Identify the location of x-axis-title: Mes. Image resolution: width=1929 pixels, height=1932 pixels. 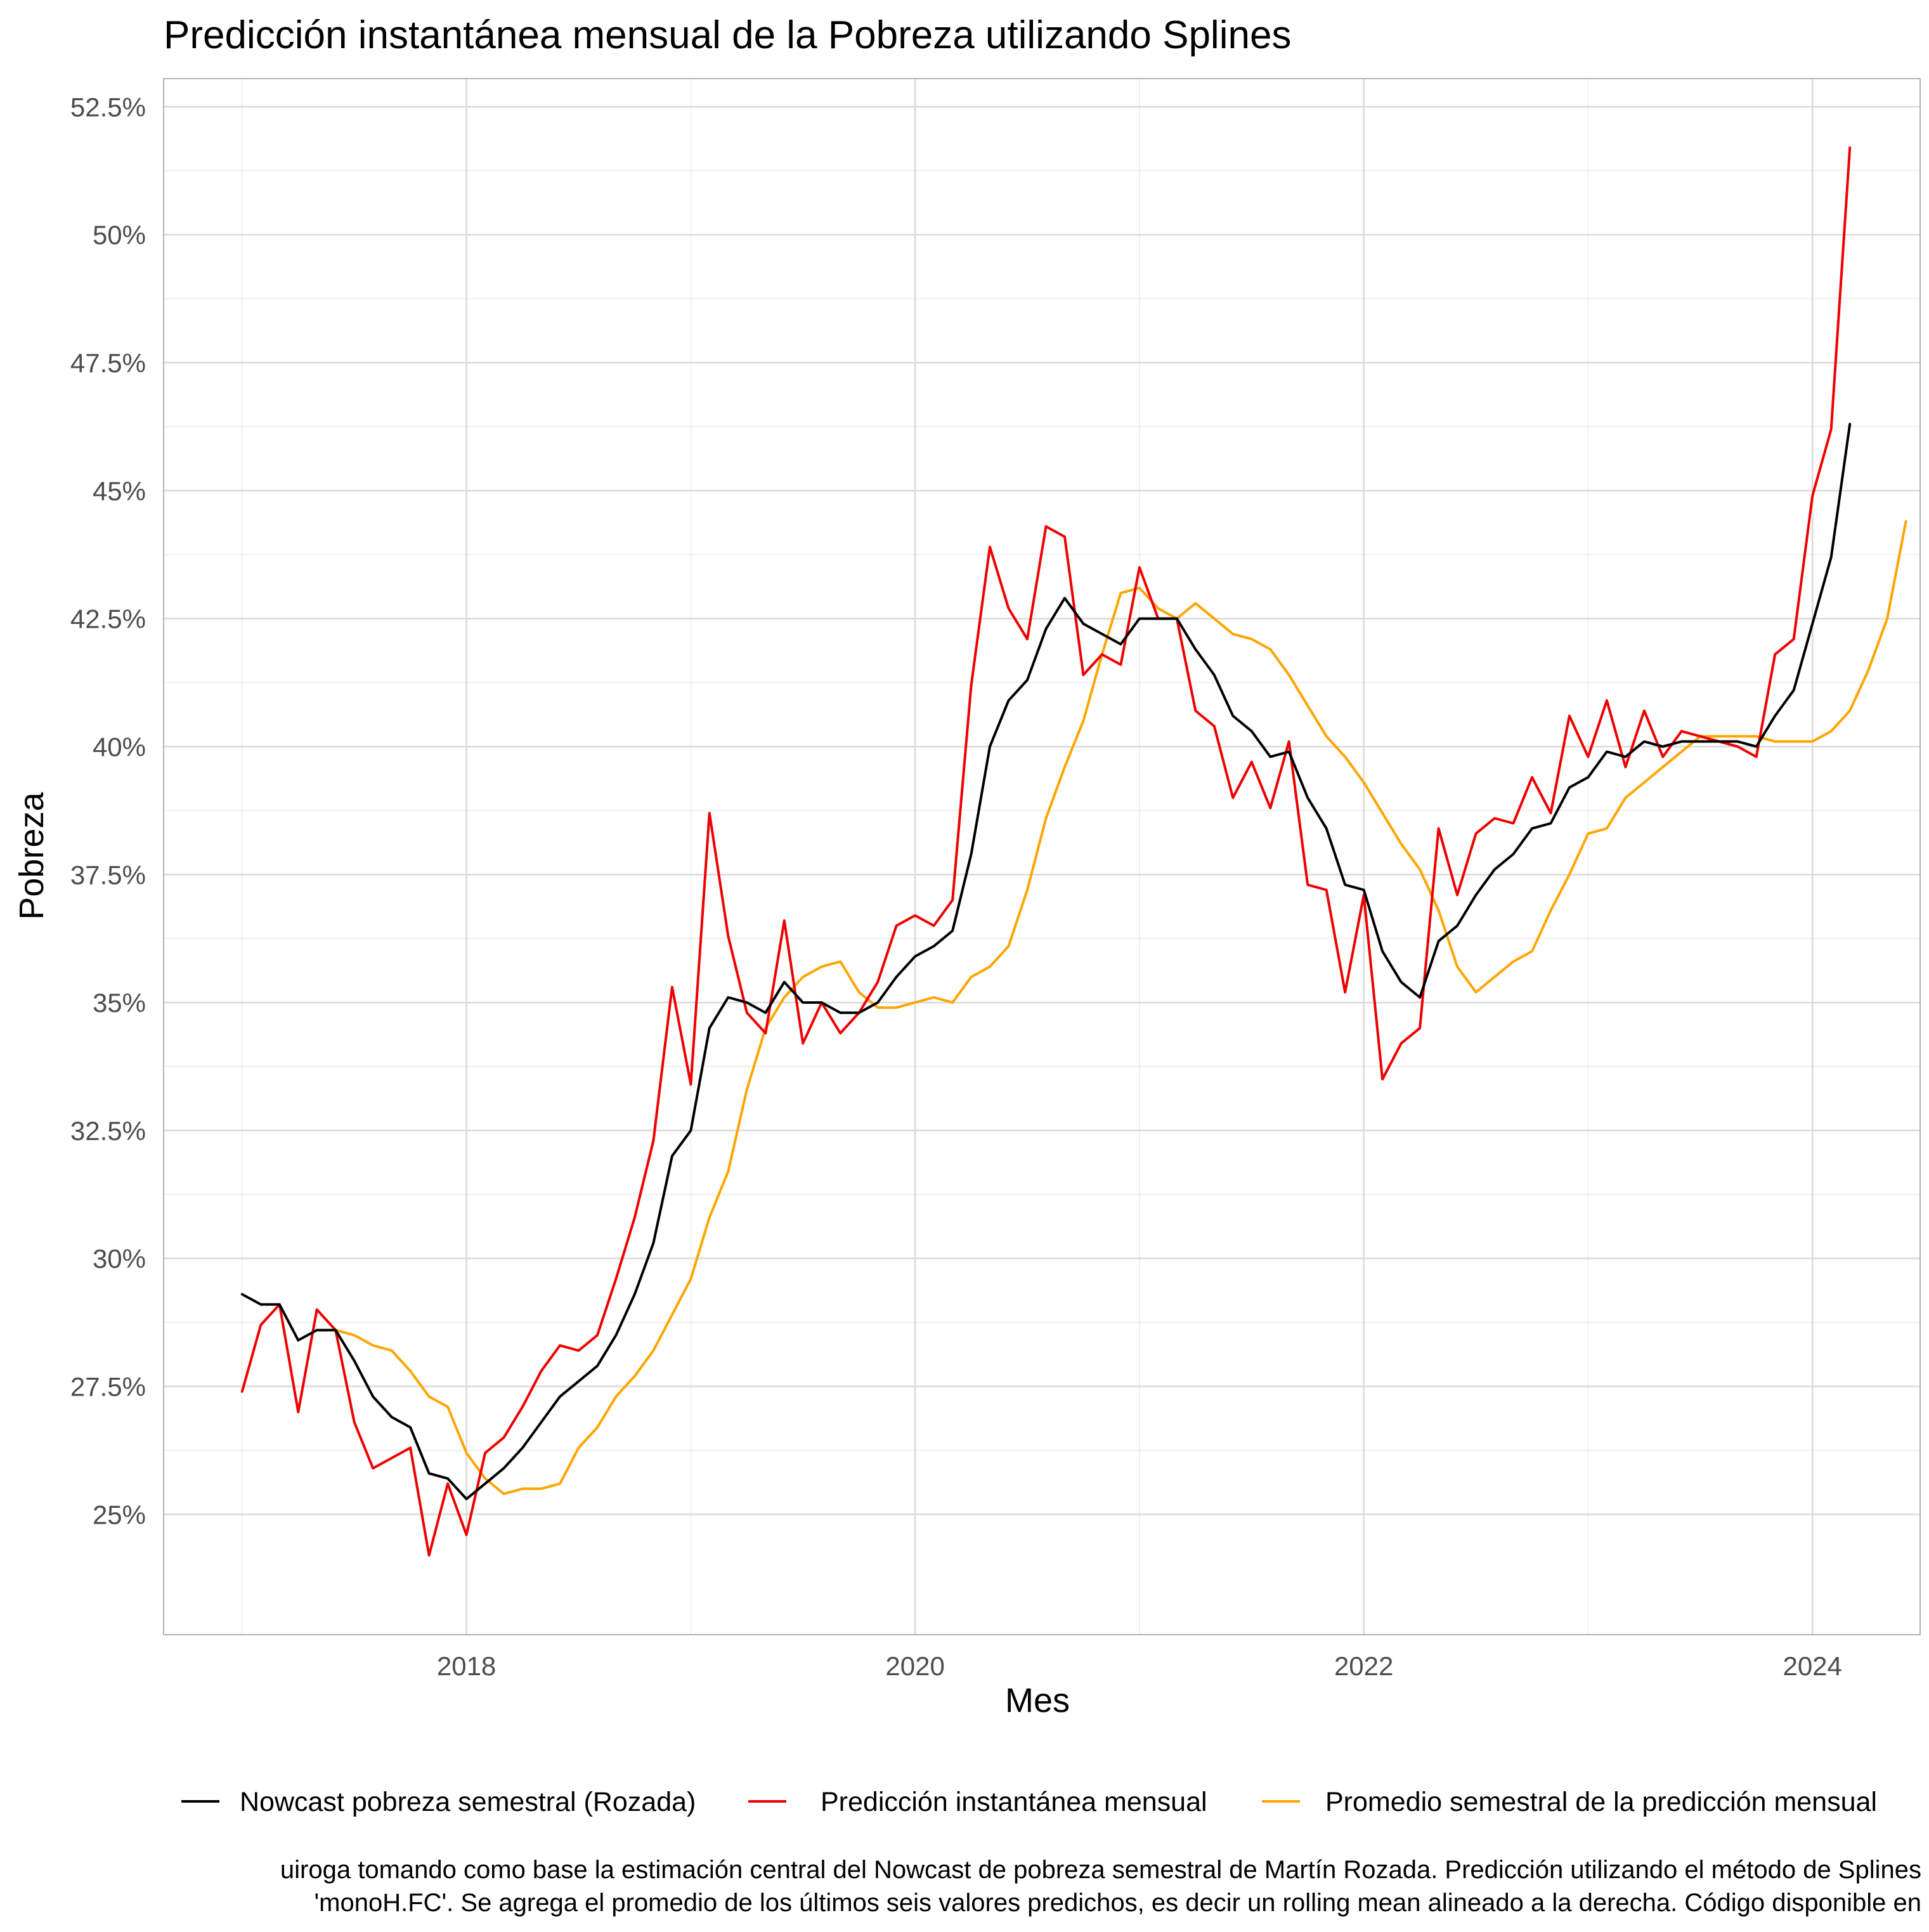
(1037, 1701).